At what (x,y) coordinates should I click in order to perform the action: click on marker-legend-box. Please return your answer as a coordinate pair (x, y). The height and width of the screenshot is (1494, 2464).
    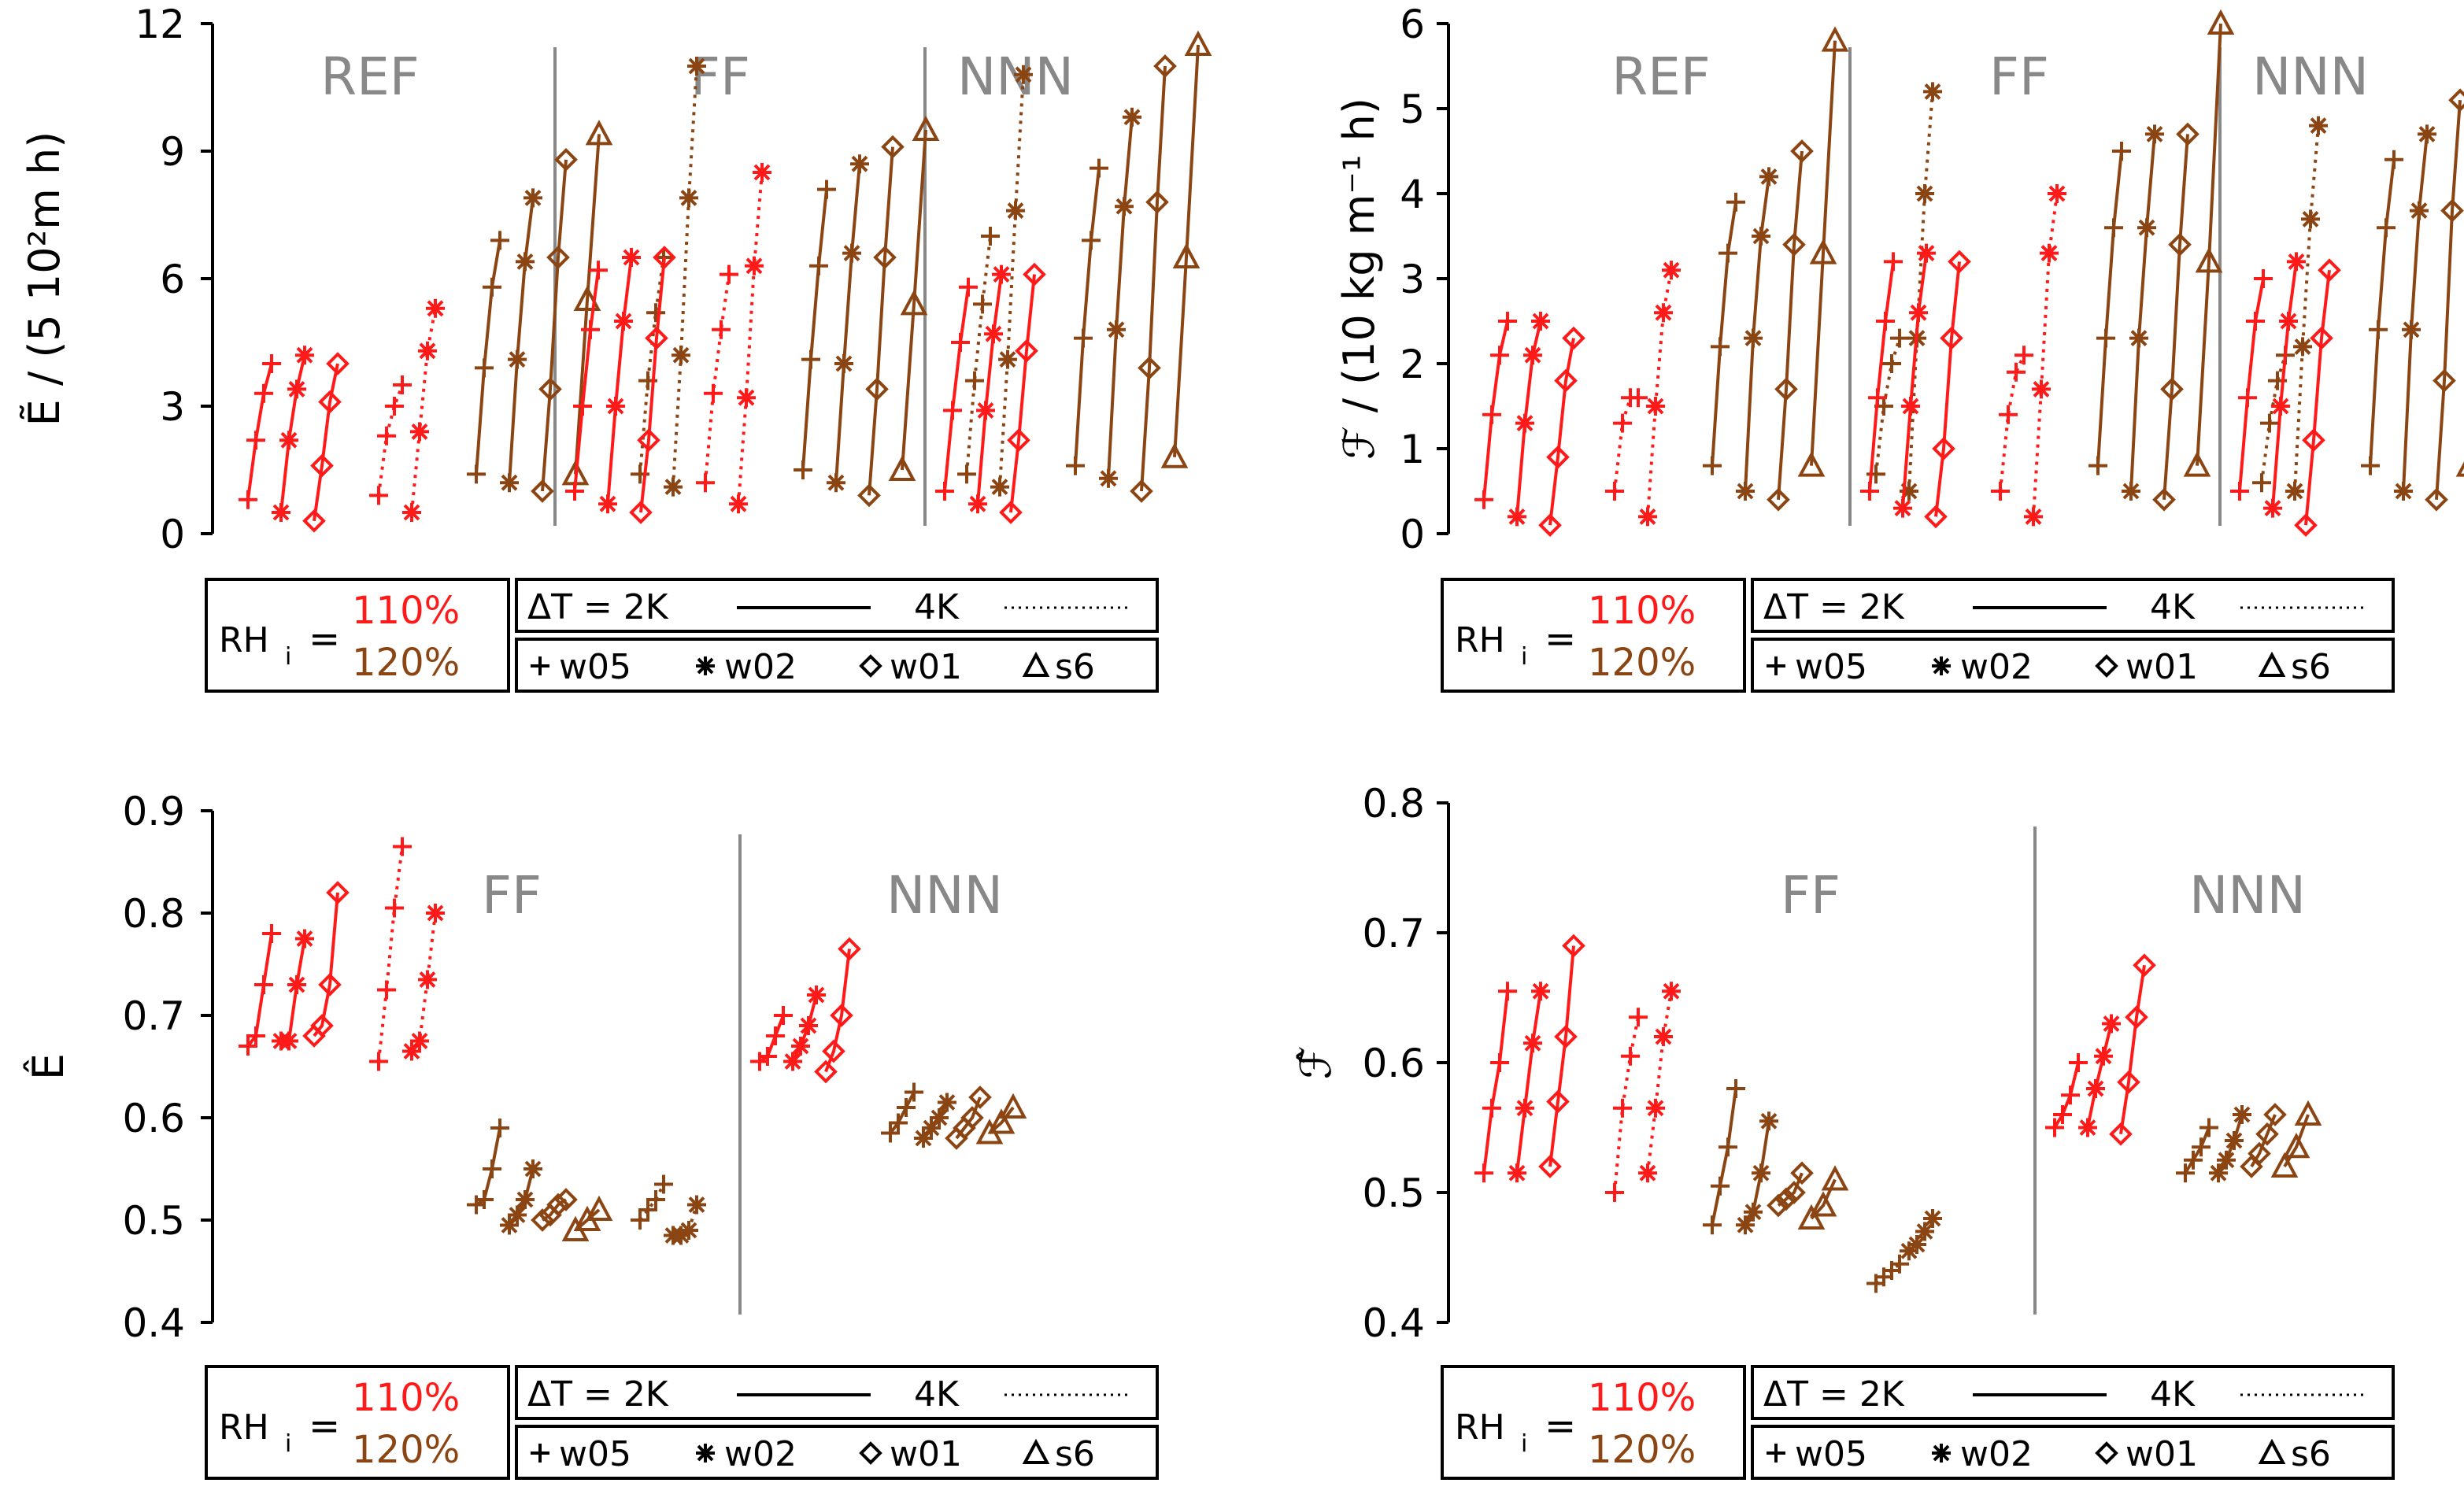
    Looking at the image, I should click on (837, 666).